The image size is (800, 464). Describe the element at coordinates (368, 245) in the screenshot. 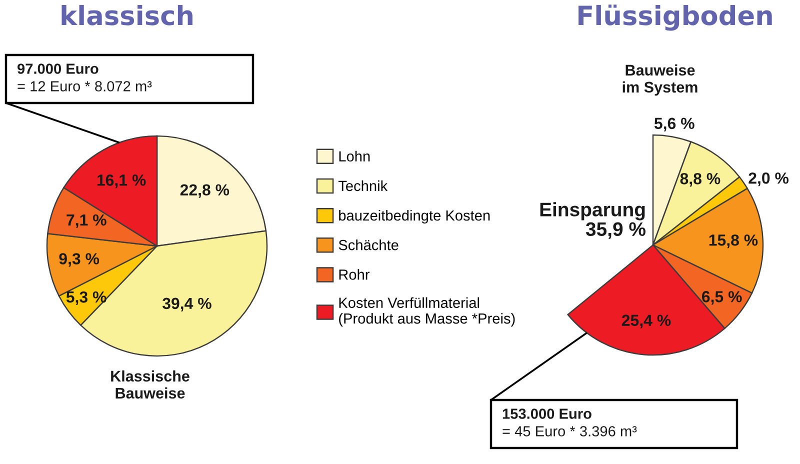

I see `legend-label: Schächte` at that location.